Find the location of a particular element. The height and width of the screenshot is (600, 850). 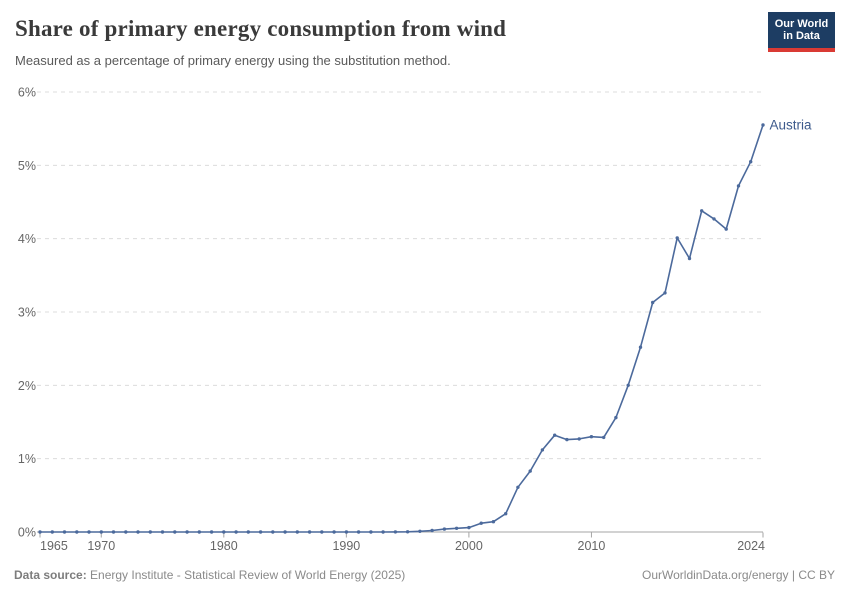

x-tick-label: 1970 is located at coordinates (101, 546).